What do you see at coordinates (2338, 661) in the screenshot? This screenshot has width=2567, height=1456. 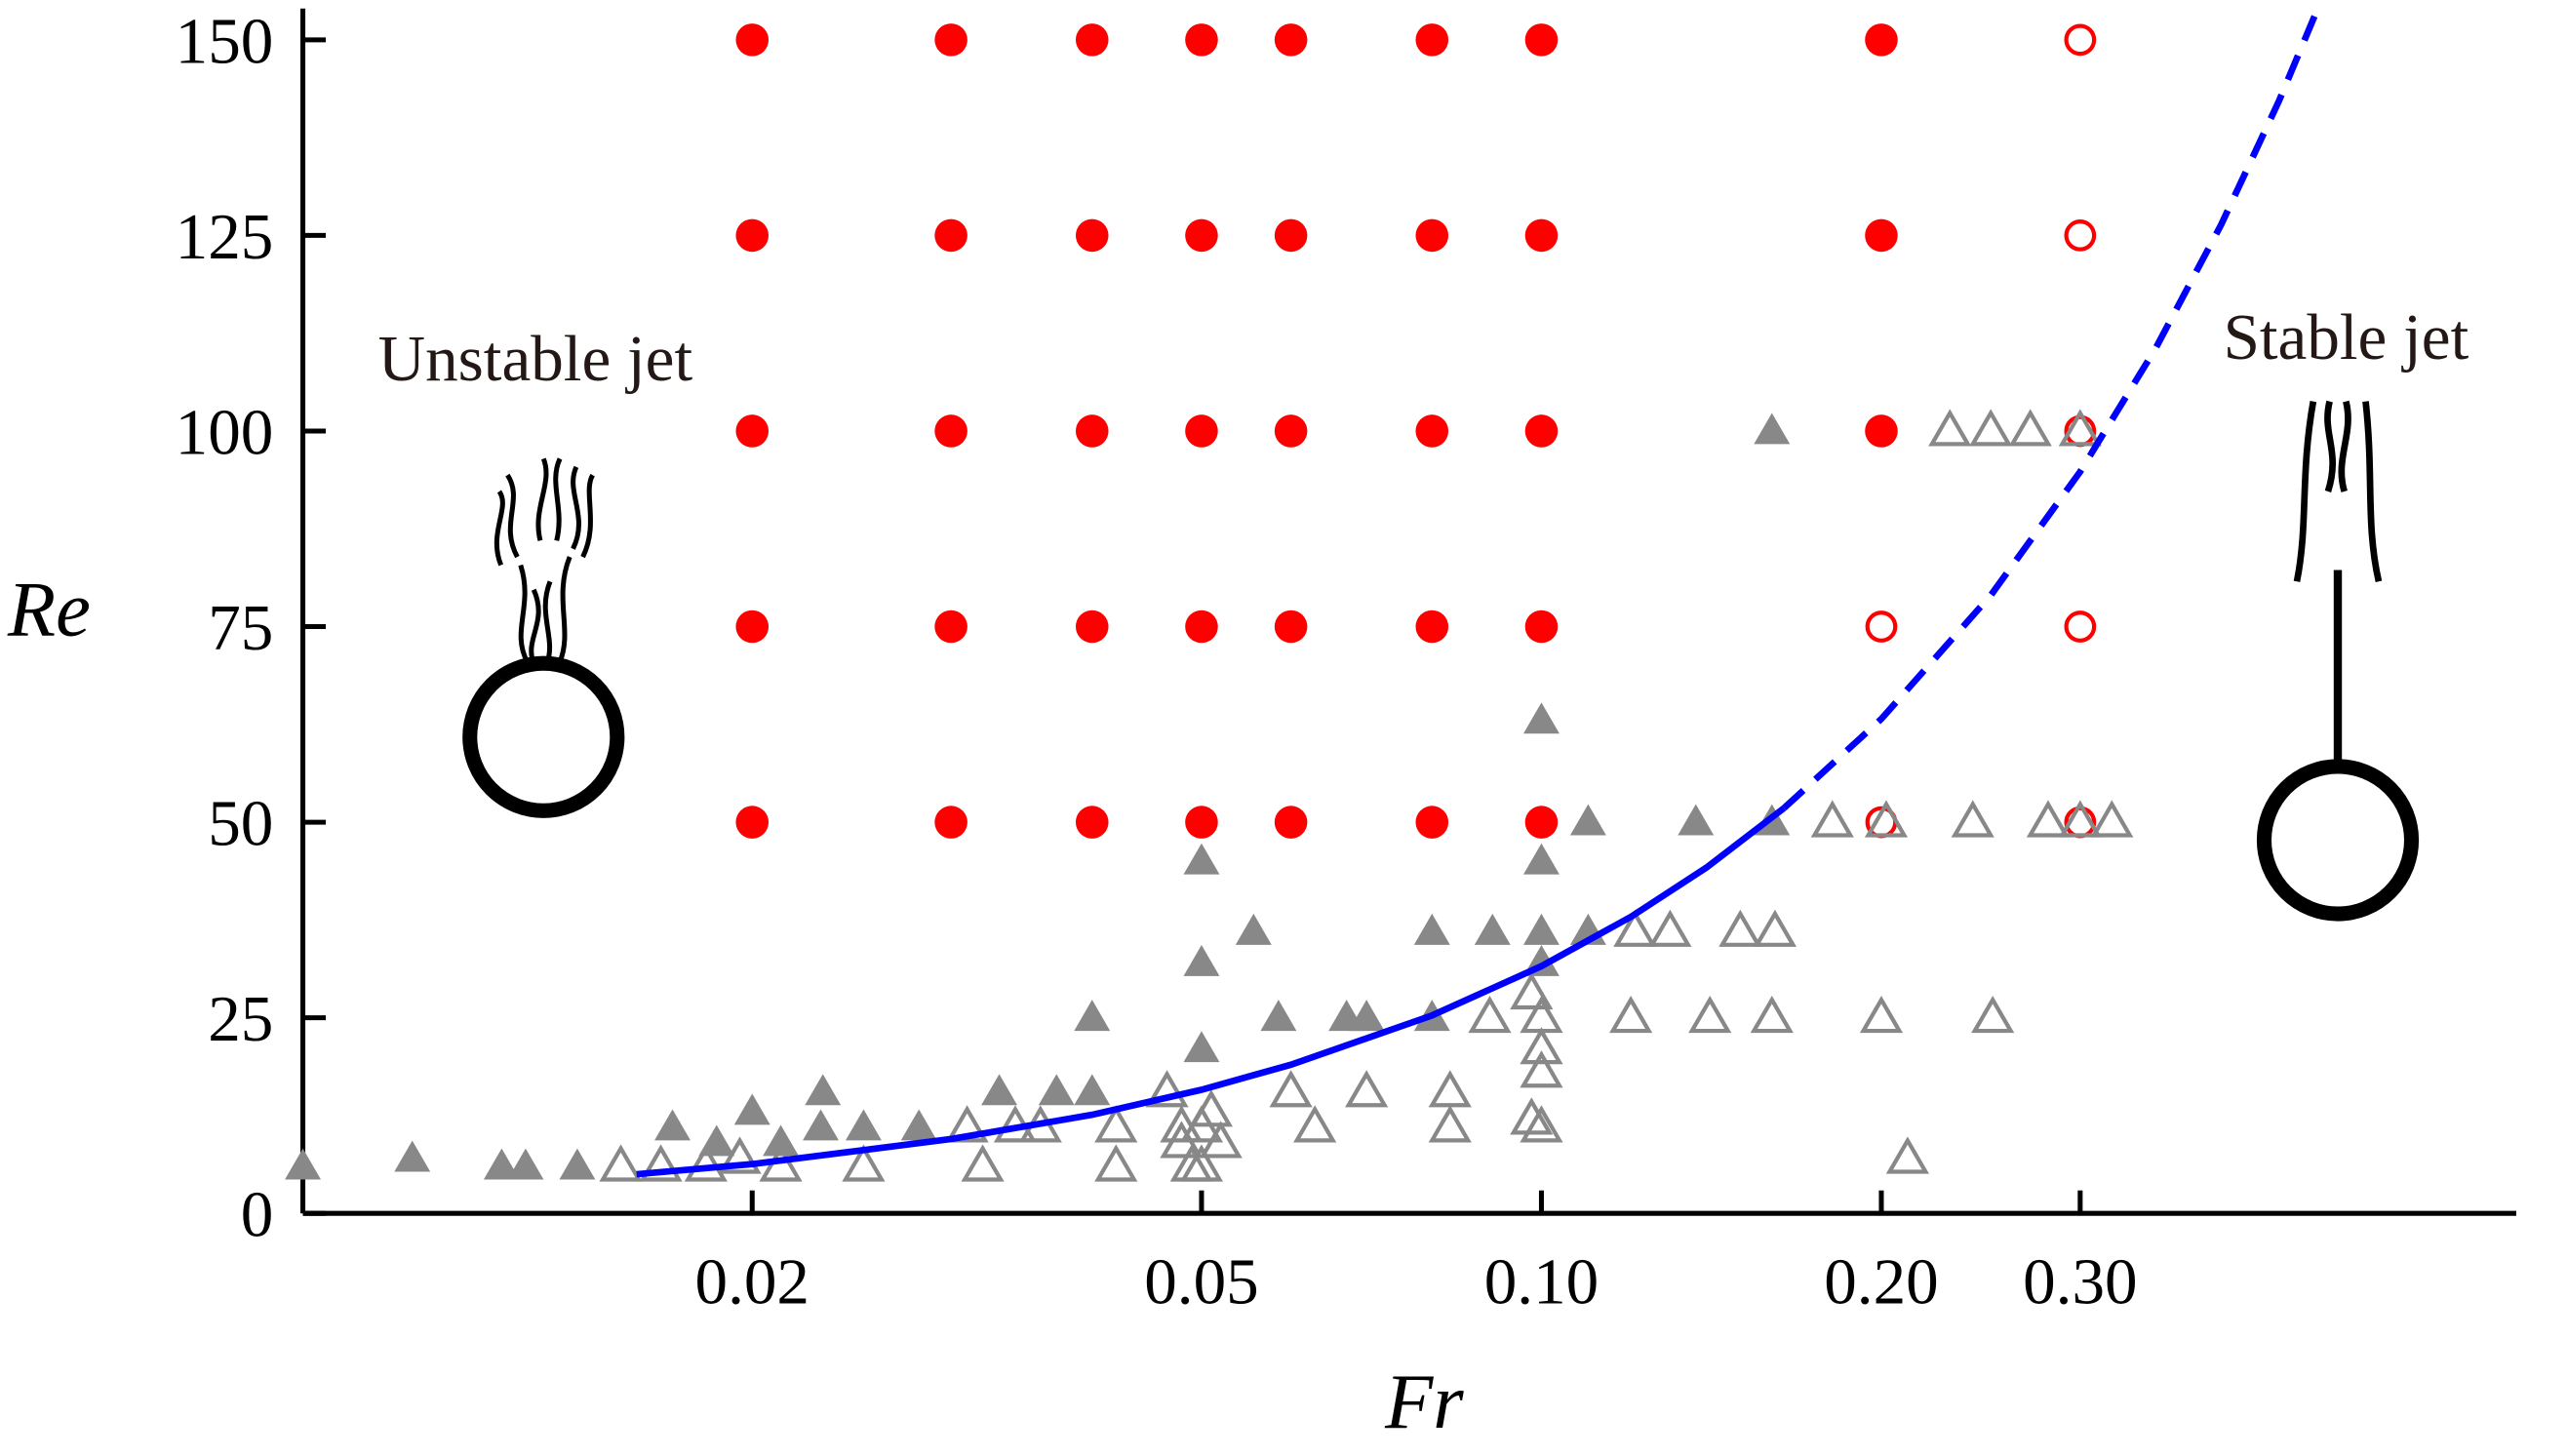 I see `stable-jet-icon` at bounding box center [2338, 661].